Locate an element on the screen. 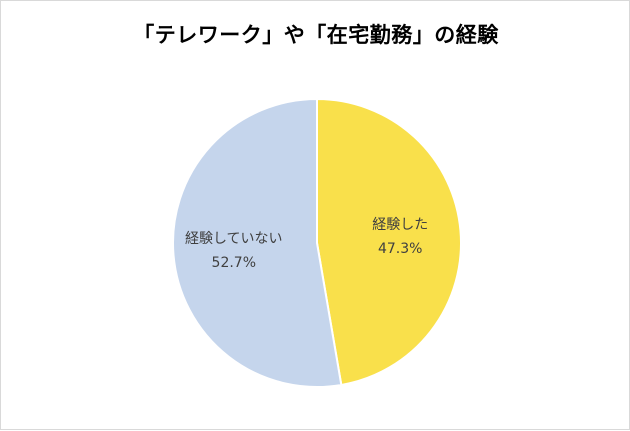  slice-value-0: 47.3% is located at coordinates (400, 249).